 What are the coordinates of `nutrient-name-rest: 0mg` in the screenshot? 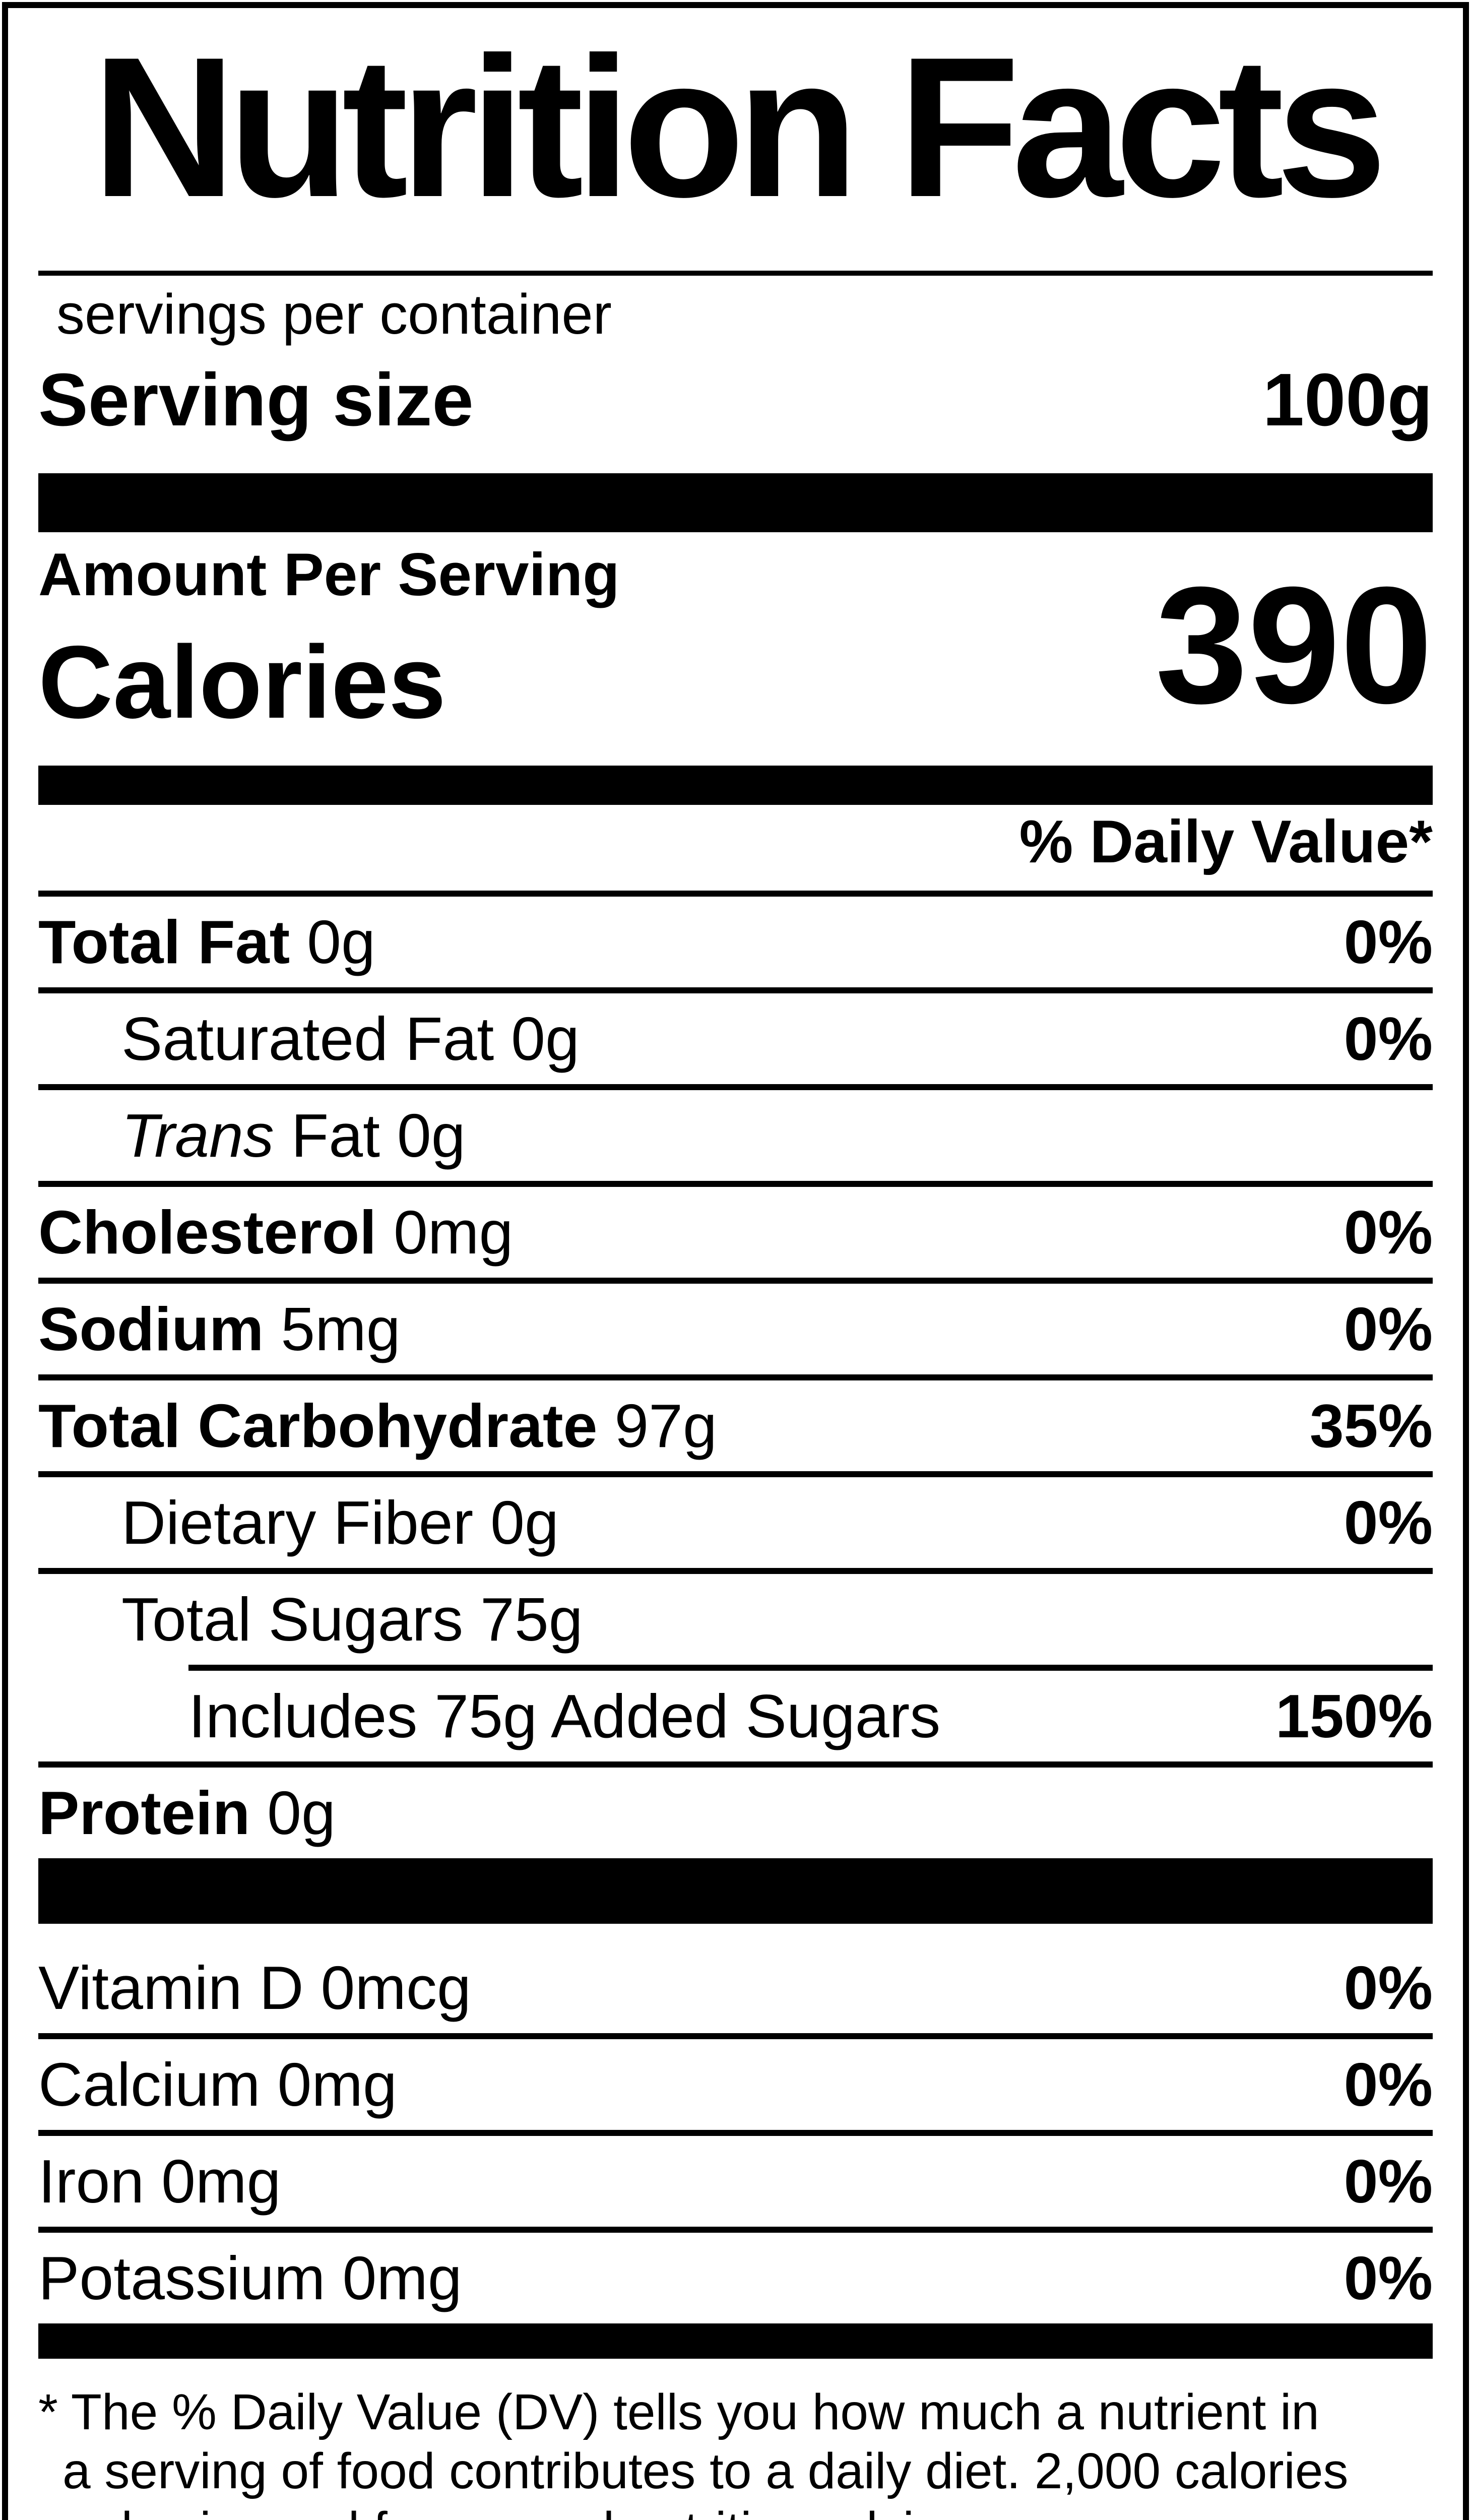 It's located at (445, 1232).